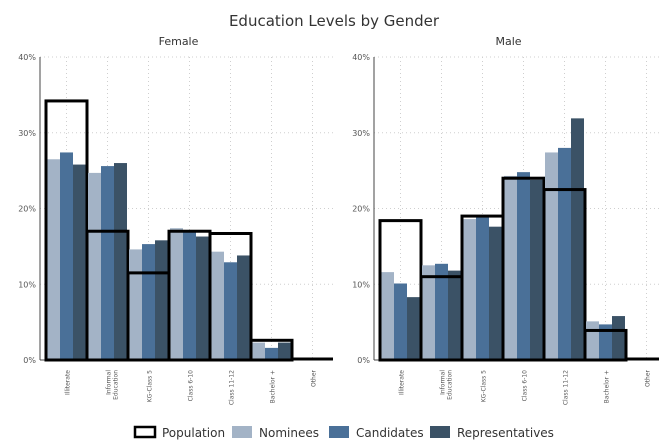 This screenshot has width=659, height=445. I want to click on chart-title: Education Levels by Gender, so click(334, 21).